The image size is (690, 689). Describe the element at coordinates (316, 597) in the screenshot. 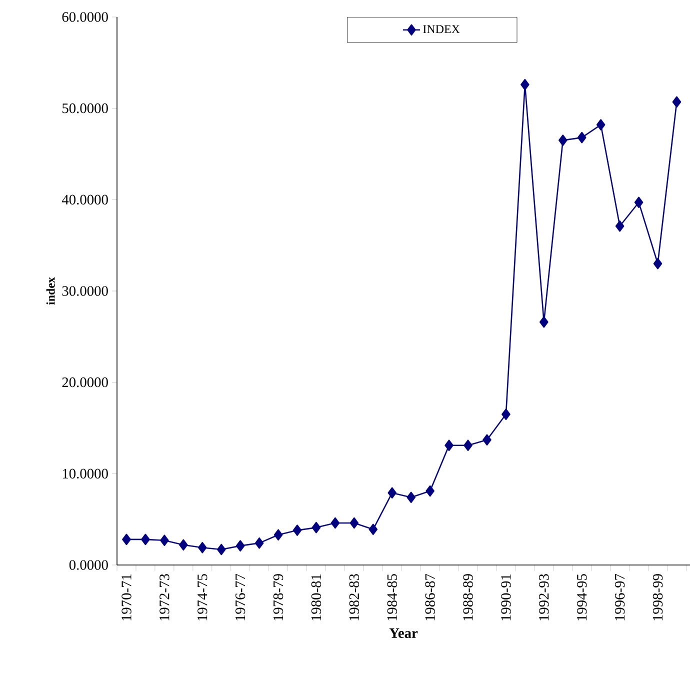

I see `x-tick-label: 1980-81` at that location.